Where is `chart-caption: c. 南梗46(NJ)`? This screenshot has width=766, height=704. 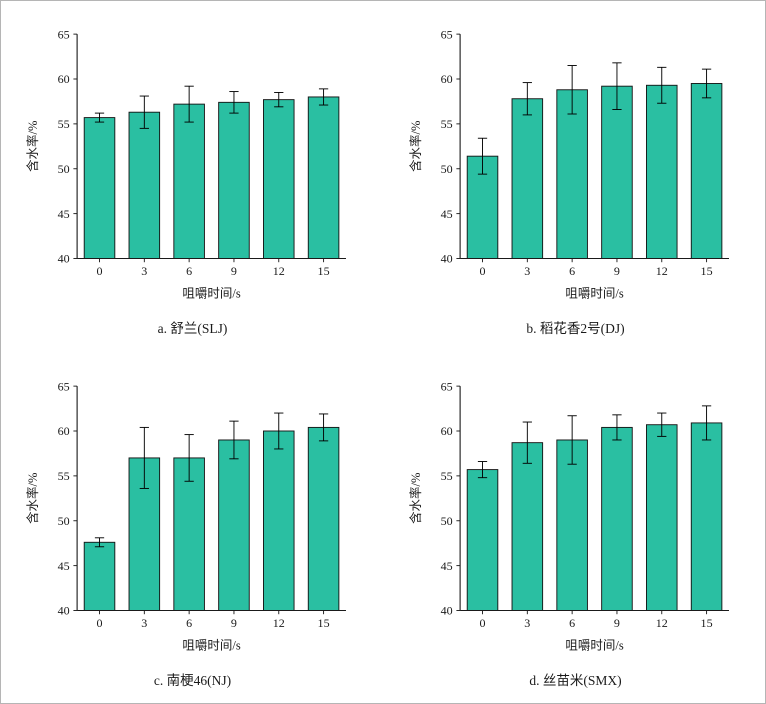
chart-caption: c. 南梗46(NJ) is located at coordinates (192, 680).